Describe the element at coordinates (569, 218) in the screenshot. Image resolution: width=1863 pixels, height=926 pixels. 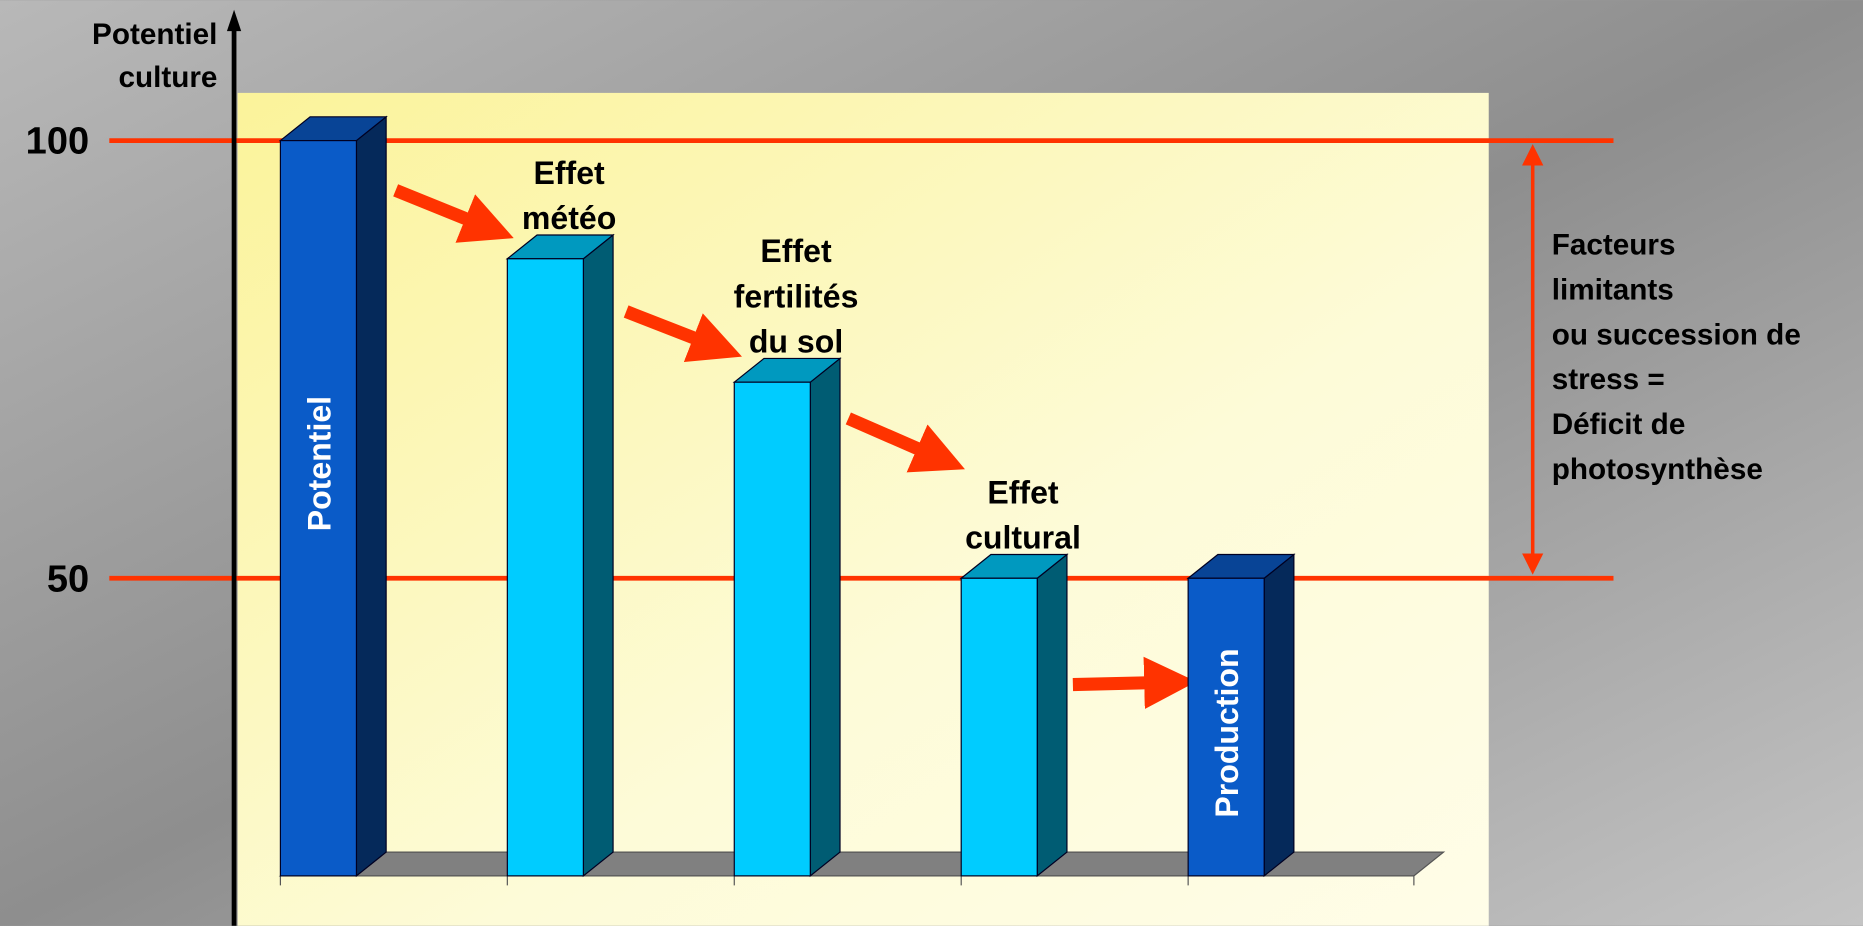
I see `bar-label: météo` at that location.